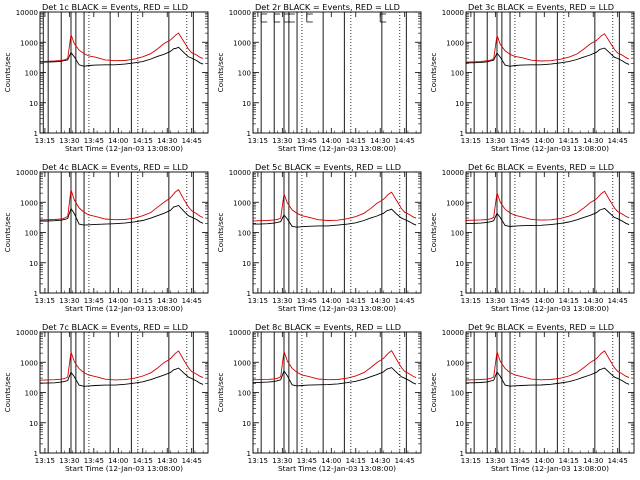 Image resolution: width=640 pixels, height=480 pixels. What do you see at coordinates (541, 327) in the screenshot?
I see `panel-title: Det 9c BLACK = Events, RED = LLD` at bounding box center [541, 327].